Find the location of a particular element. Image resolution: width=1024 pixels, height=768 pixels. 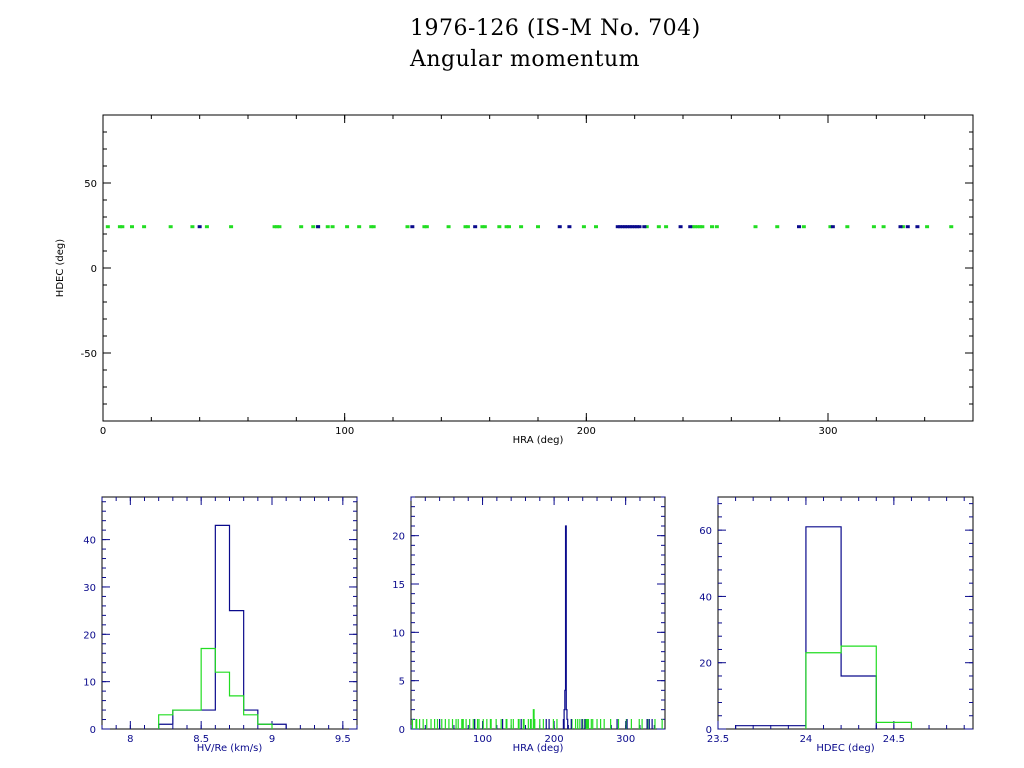

hist1-xtick-label: 8 is located at coordinates (130, 739).